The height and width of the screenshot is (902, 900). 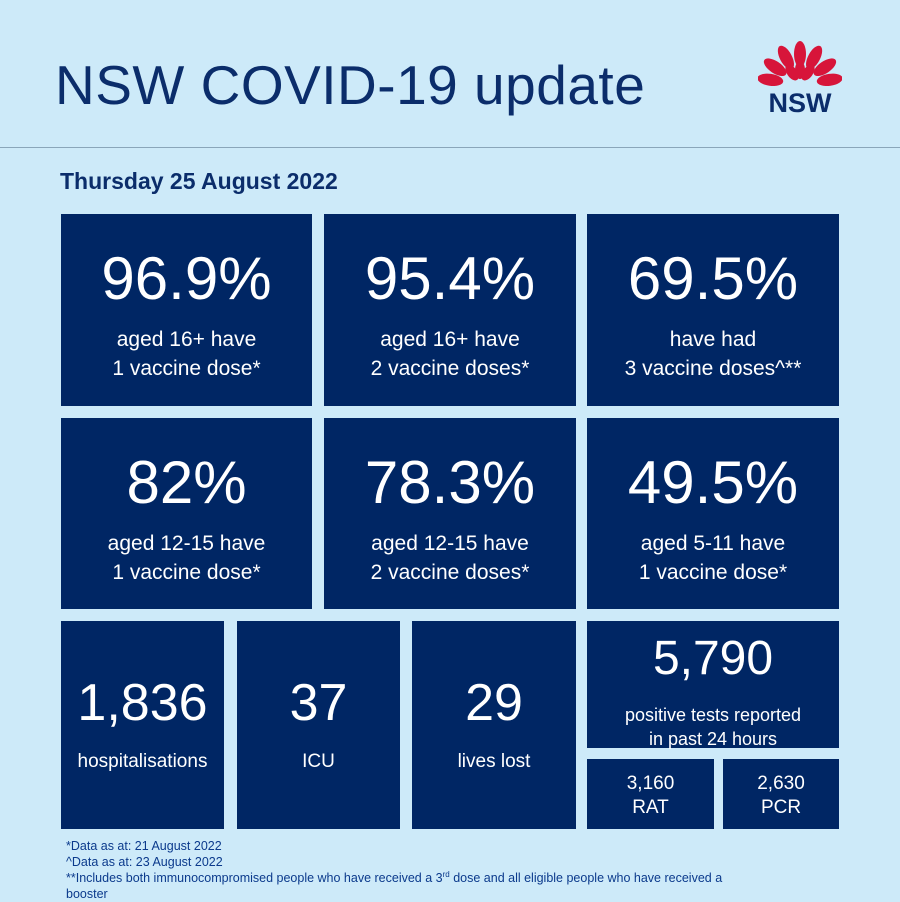 I want to click on pcr-card: 2,630 PCR, so click(x=781, y=794).